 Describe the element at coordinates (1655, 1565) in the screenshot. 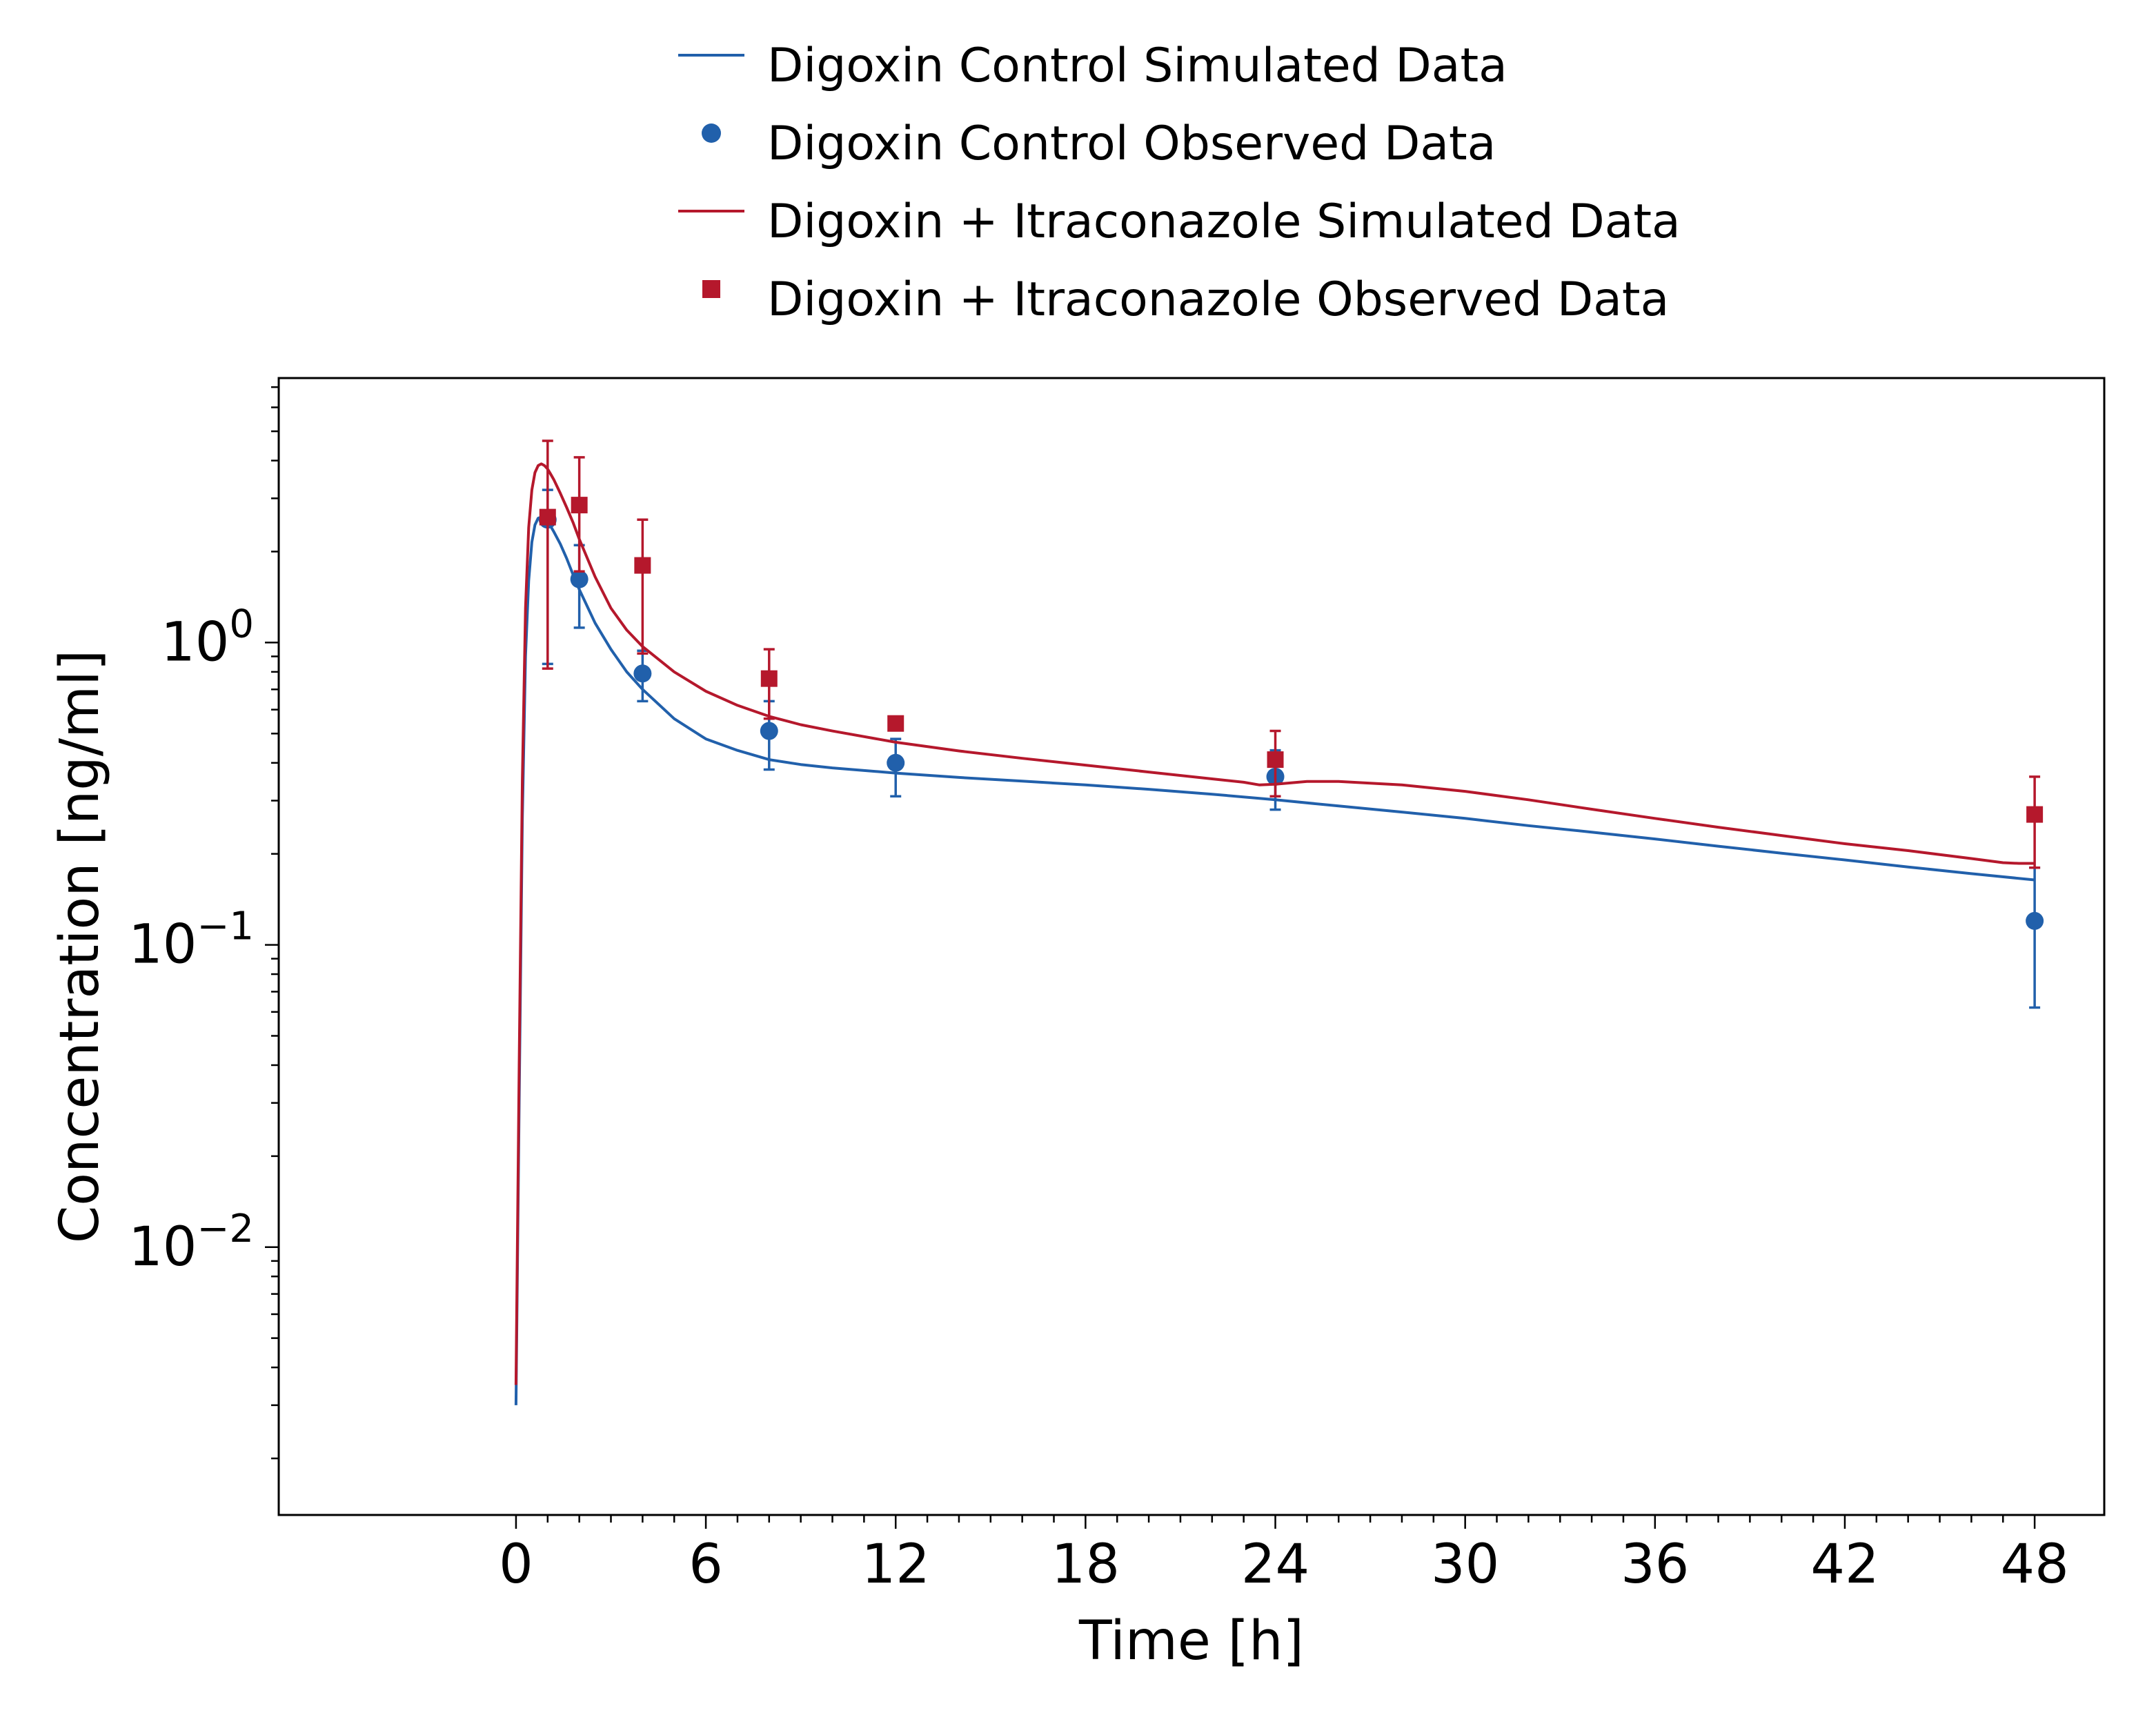

I see `x-tick-label: 36` at that location.